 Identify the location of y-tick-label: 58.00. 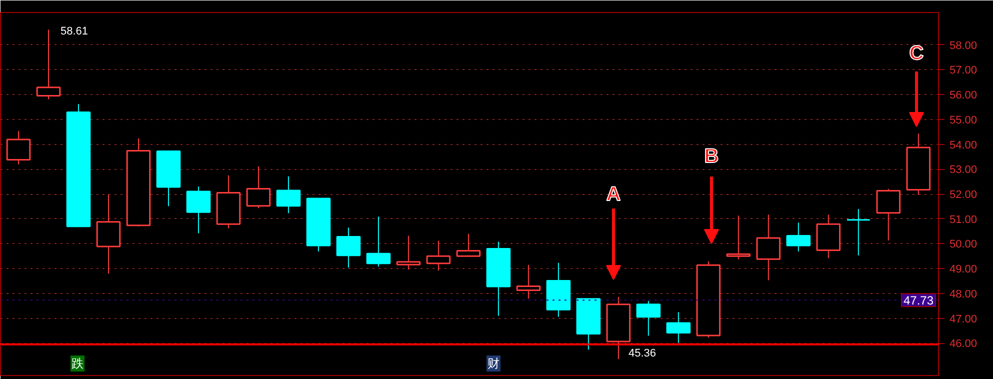
(964, 46).